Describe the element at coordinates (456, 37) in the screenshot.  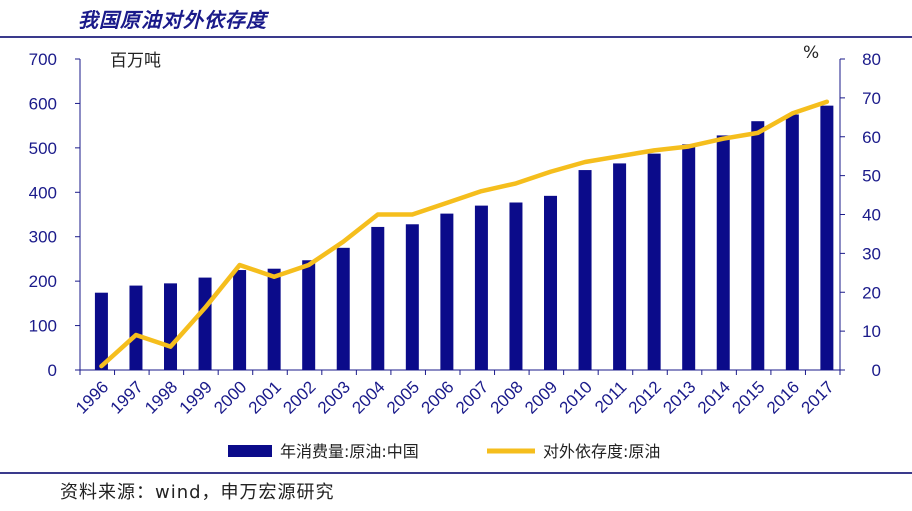
I see `top-rule` at that location.